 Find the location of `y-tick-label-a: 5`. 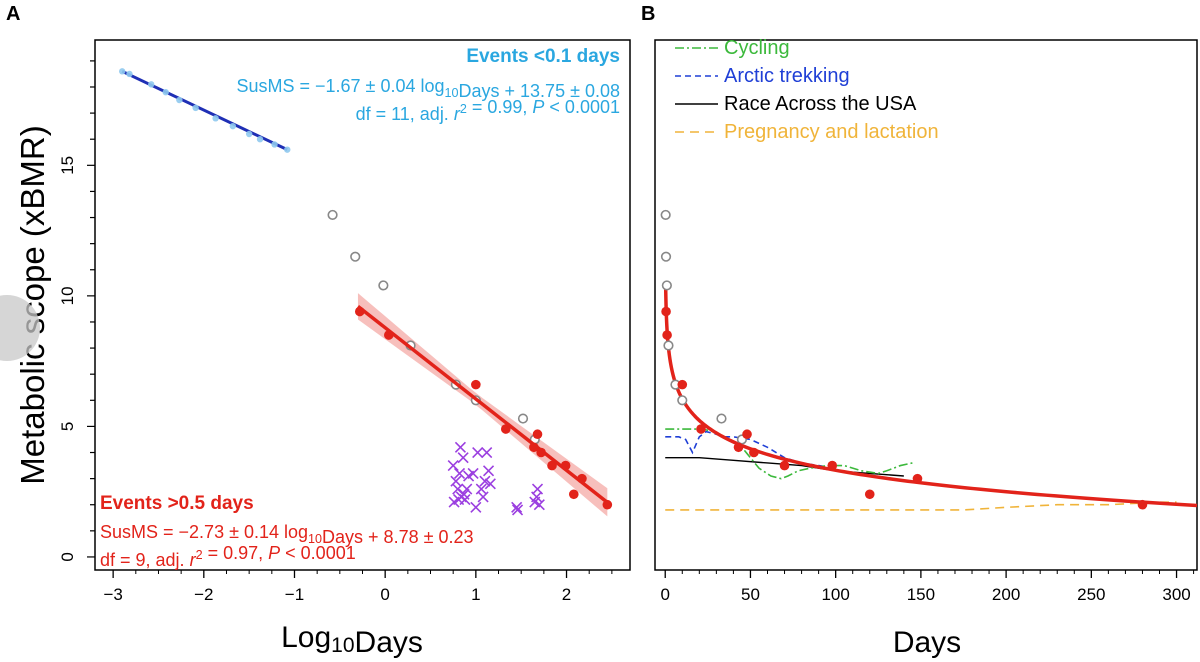

y-tick-label-a: 5 is located at coordinates (67, 426).